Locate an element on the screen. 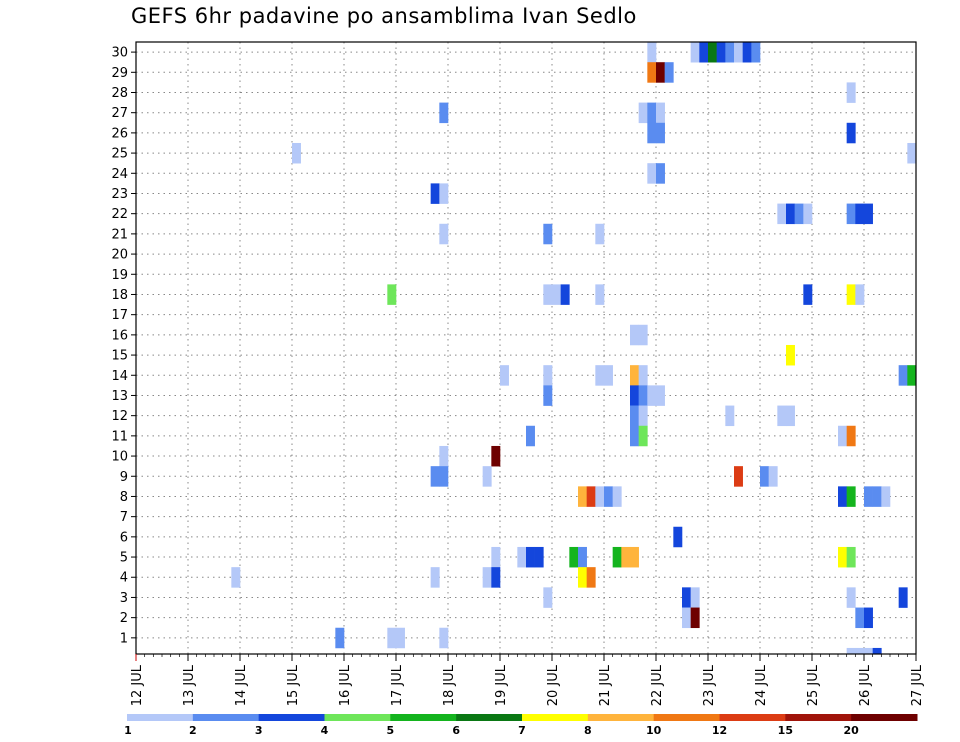  y-tick-label: 1 is located at coordinates (124, 638).